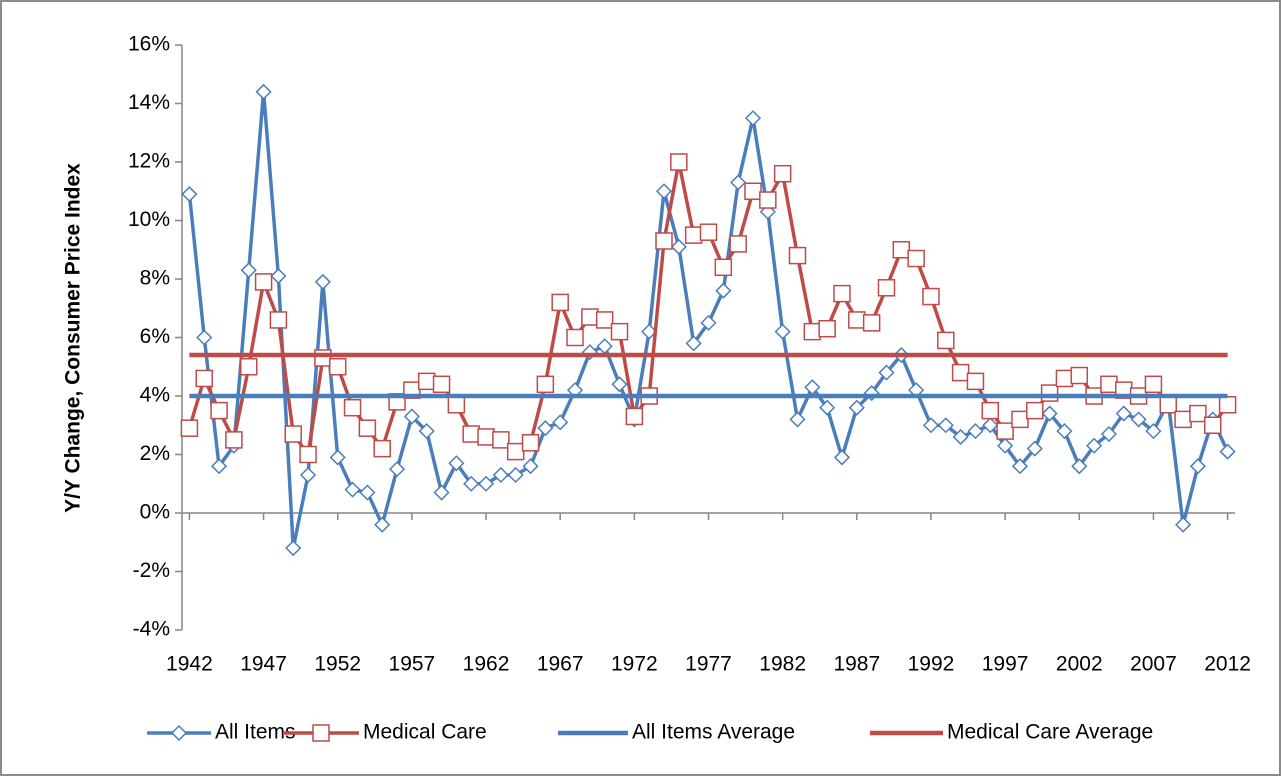 The image size is (1281, 776). I want to click on y-tick-label: 2%, so click(155, 453).